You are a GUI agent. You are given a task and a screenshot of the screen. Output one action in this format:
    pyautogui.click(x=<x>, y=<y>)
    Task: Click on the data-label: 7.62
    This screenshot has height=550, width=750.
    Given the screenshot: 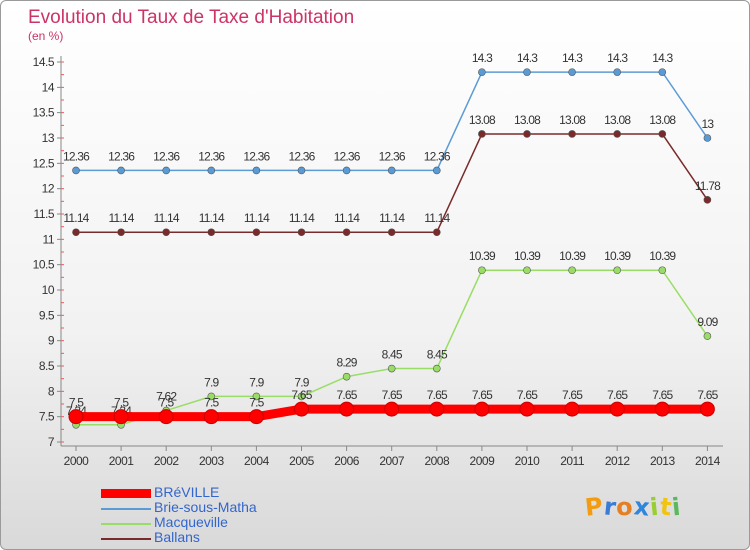 What is the action you would take?
    pyautogui.click(x=166, y=397)
    